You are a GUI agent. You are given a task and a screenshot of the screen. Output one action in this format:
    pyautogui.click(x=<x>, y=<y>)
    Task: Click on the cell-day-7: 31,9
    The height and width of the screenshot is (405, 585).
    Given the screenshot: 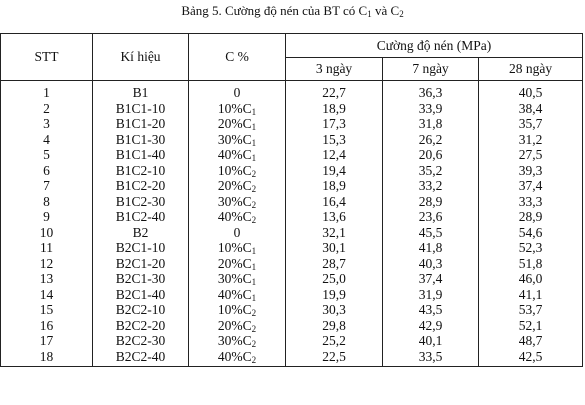 What is the action you would take?
    pyautogui.click(x=430, y=294)
    